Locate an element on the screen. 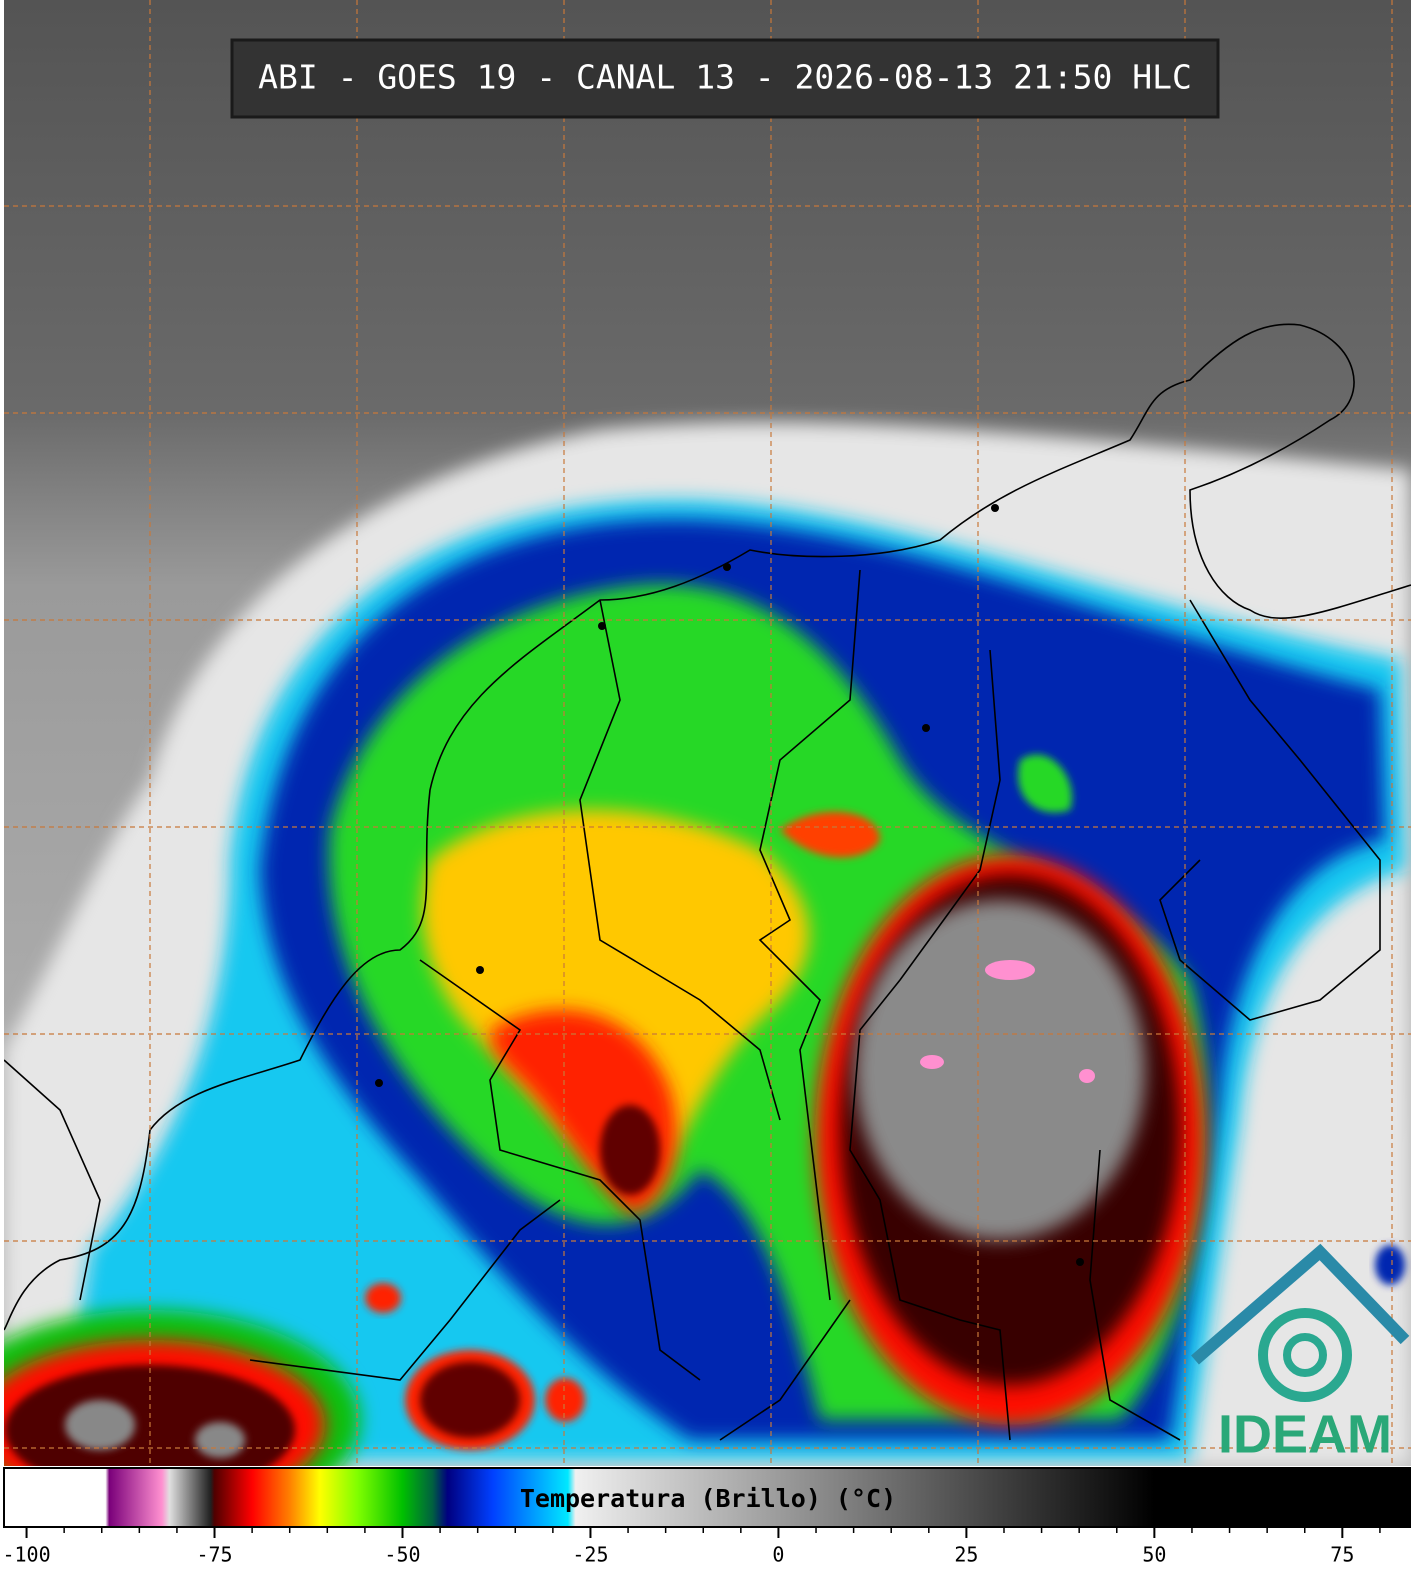  tick-label: -50 is located at coordinates (402, 1555).